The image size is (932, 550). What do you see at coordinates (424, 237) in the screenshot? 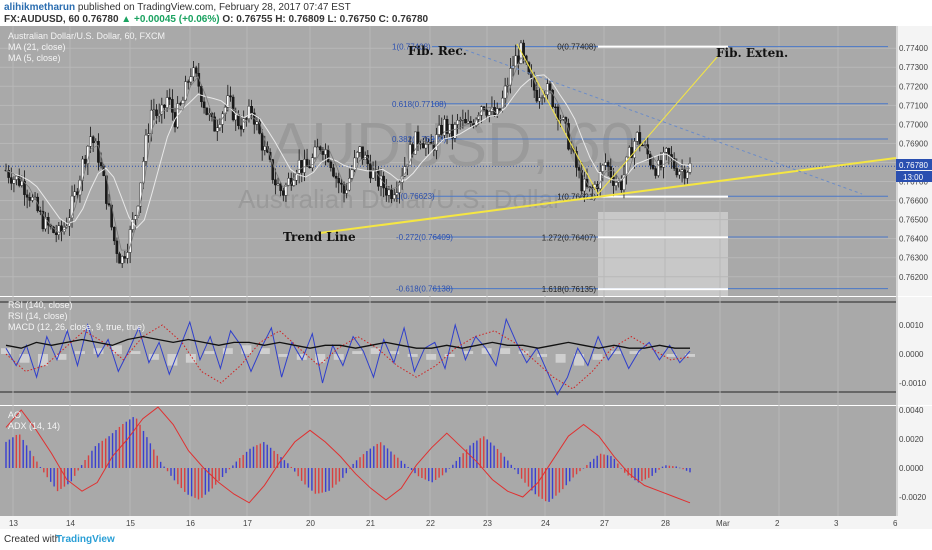
I see `fib-retracement-label: -0.272(0.76409)` at bounding box center [424, 237].